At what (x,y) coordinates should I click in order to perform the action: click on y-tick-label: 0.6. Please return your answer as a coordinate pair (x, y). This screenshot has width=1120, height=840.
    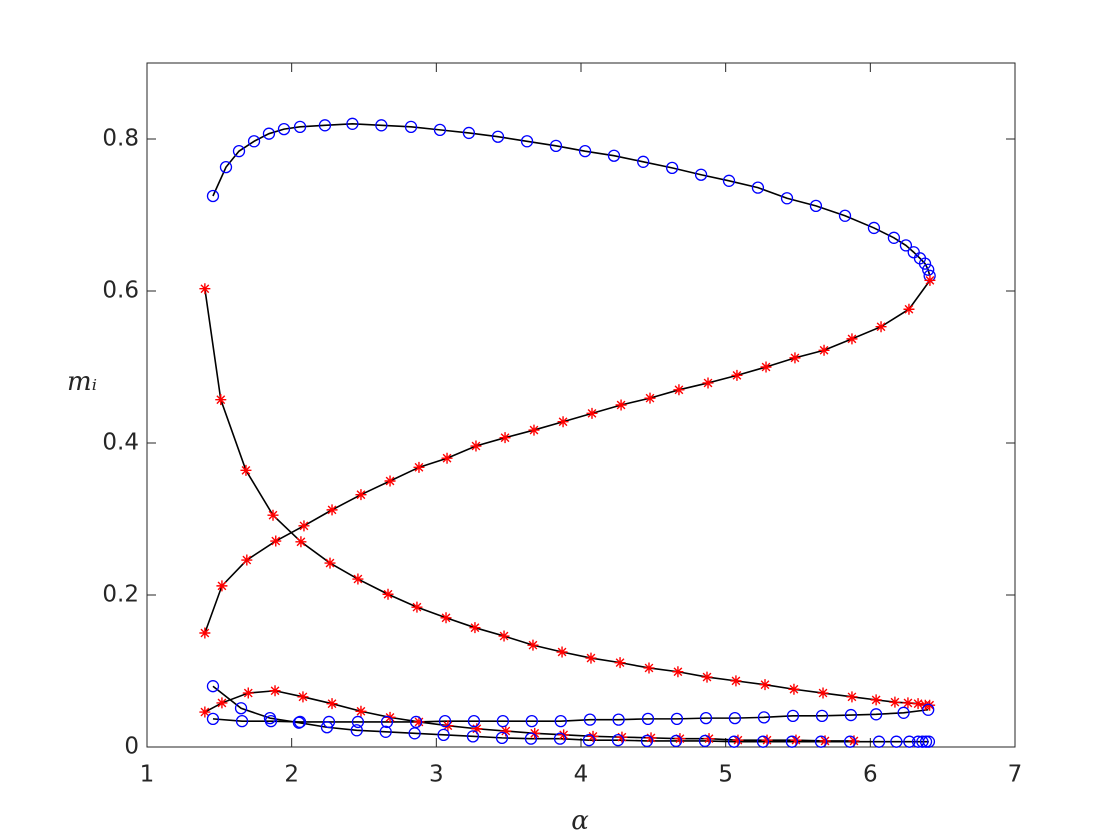
    Looking at the image, I should click on (120, 291).